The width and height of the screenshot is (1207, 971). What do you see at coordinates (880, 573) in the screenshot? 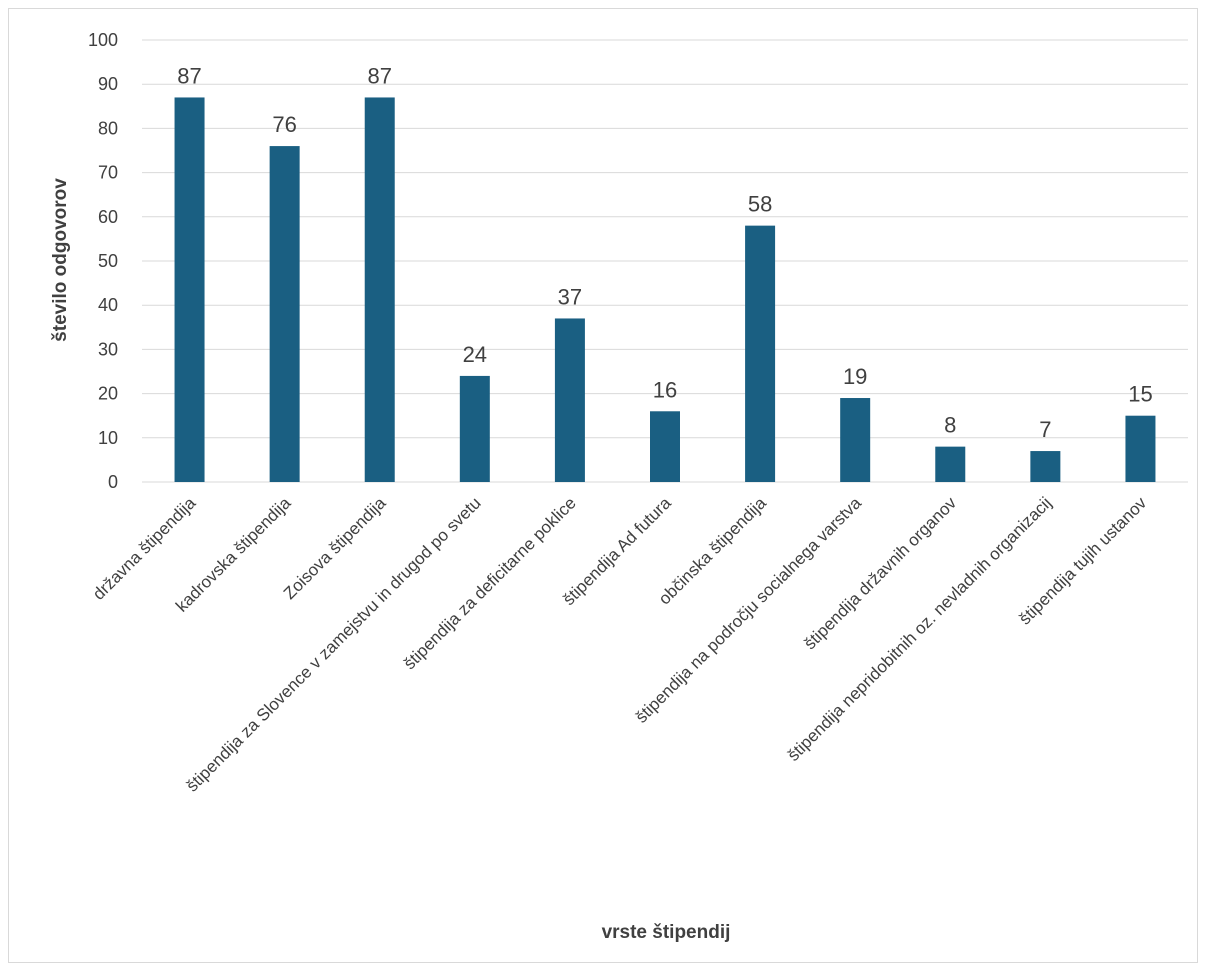
I see `category-label: štipendija državnih organov` at bounding box center [880, 573].